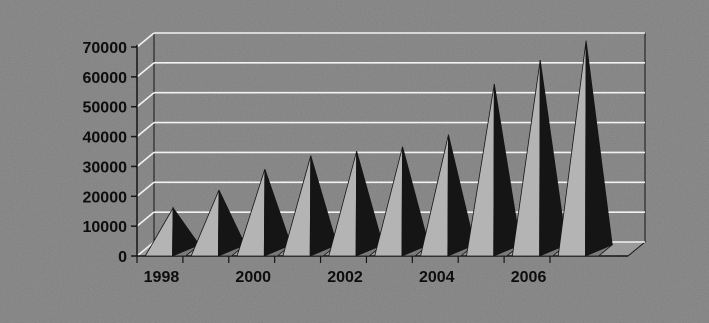 The height and width of the screenshot is (323, 709). I want to click on y-tick-label: 60000, so click(105, 78).